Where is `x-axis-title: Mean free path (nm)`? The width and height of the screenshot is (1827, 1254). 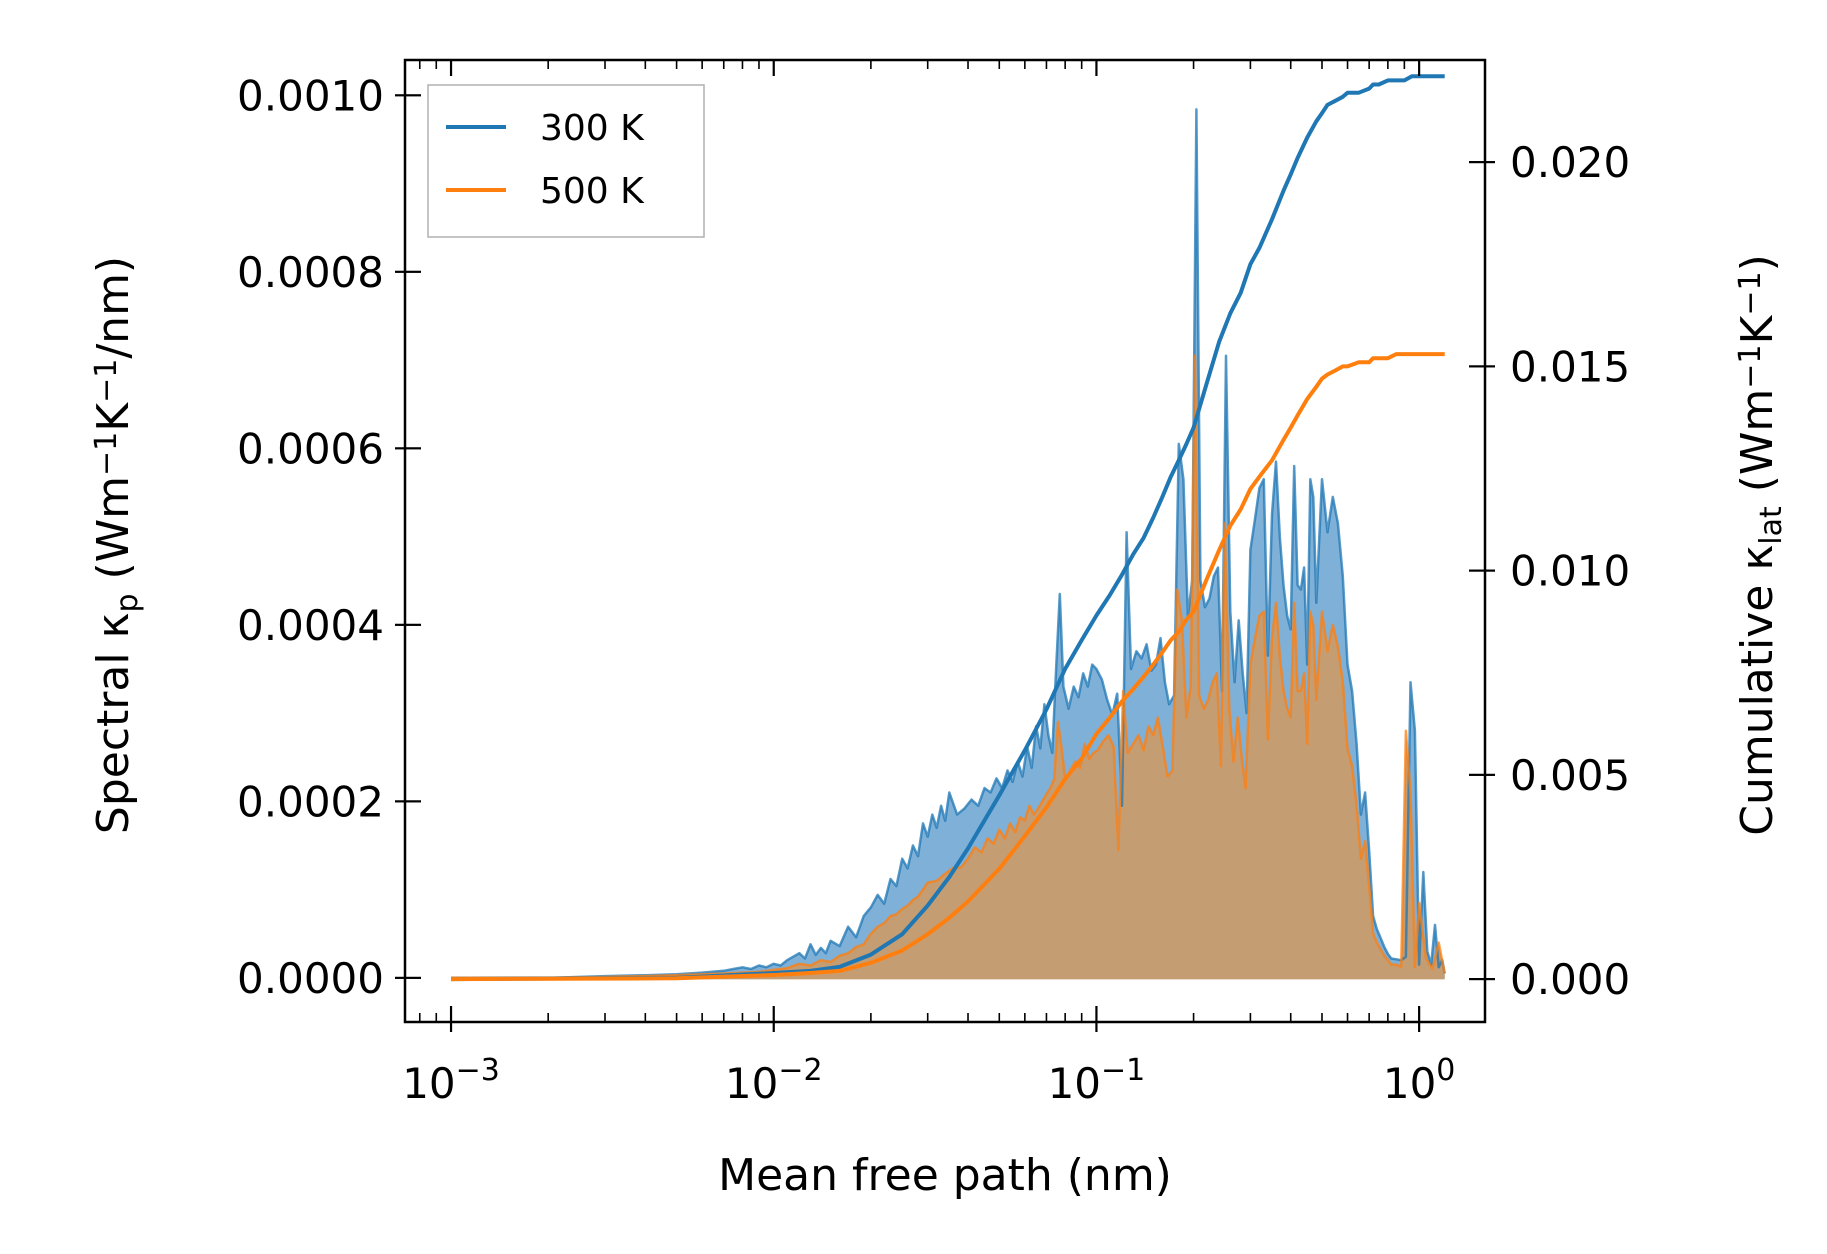 x-axis-title: Mean free path (nm) is located at coordinates (945, 1175).